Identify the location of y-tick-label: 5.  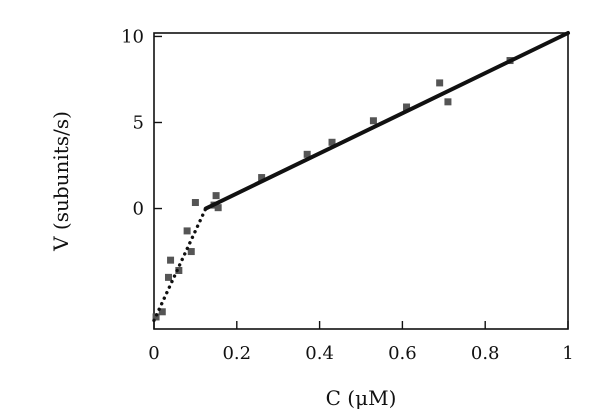
(138, 122).